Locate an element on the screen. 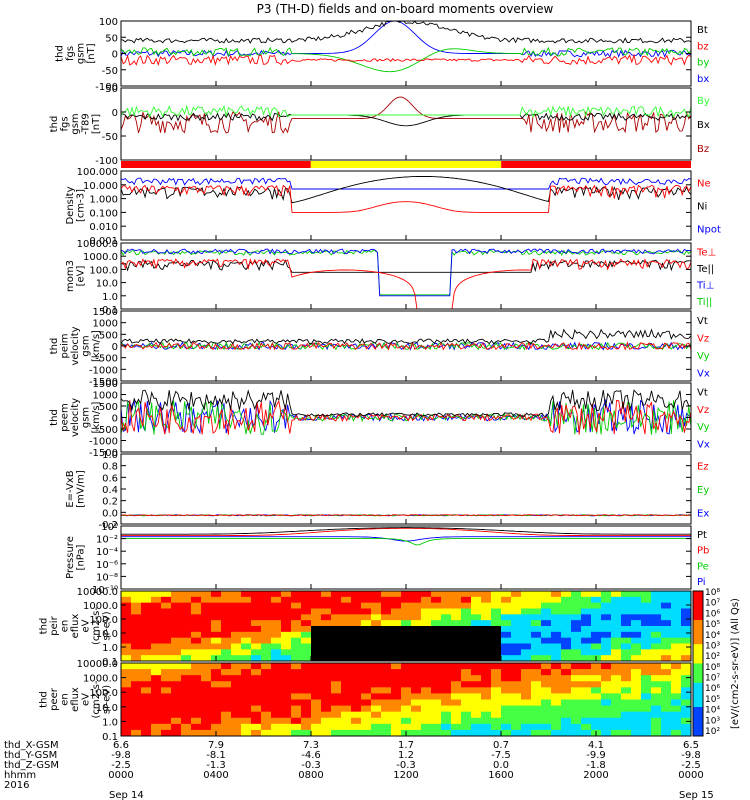 Image resolution: width=750 pixels, height=800 pixels. x-tick-label: -0.3 is located at coordinates (311, 765).